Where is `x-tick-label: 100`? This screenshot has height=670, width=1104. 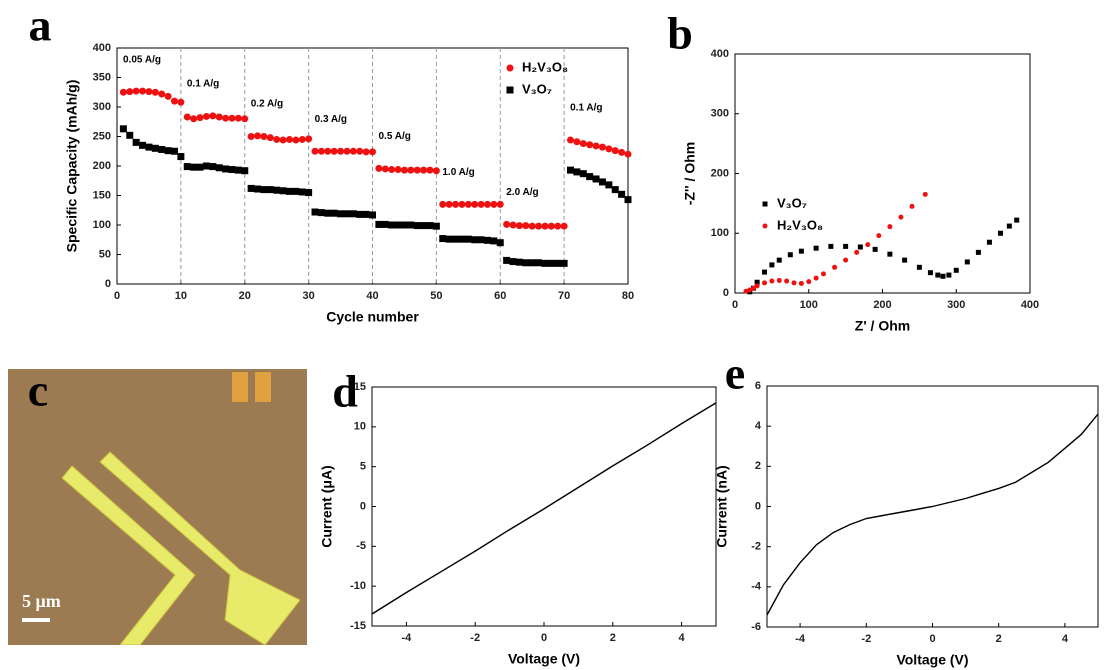 x-tick-label: 100 is located at coordinates (809, 305).